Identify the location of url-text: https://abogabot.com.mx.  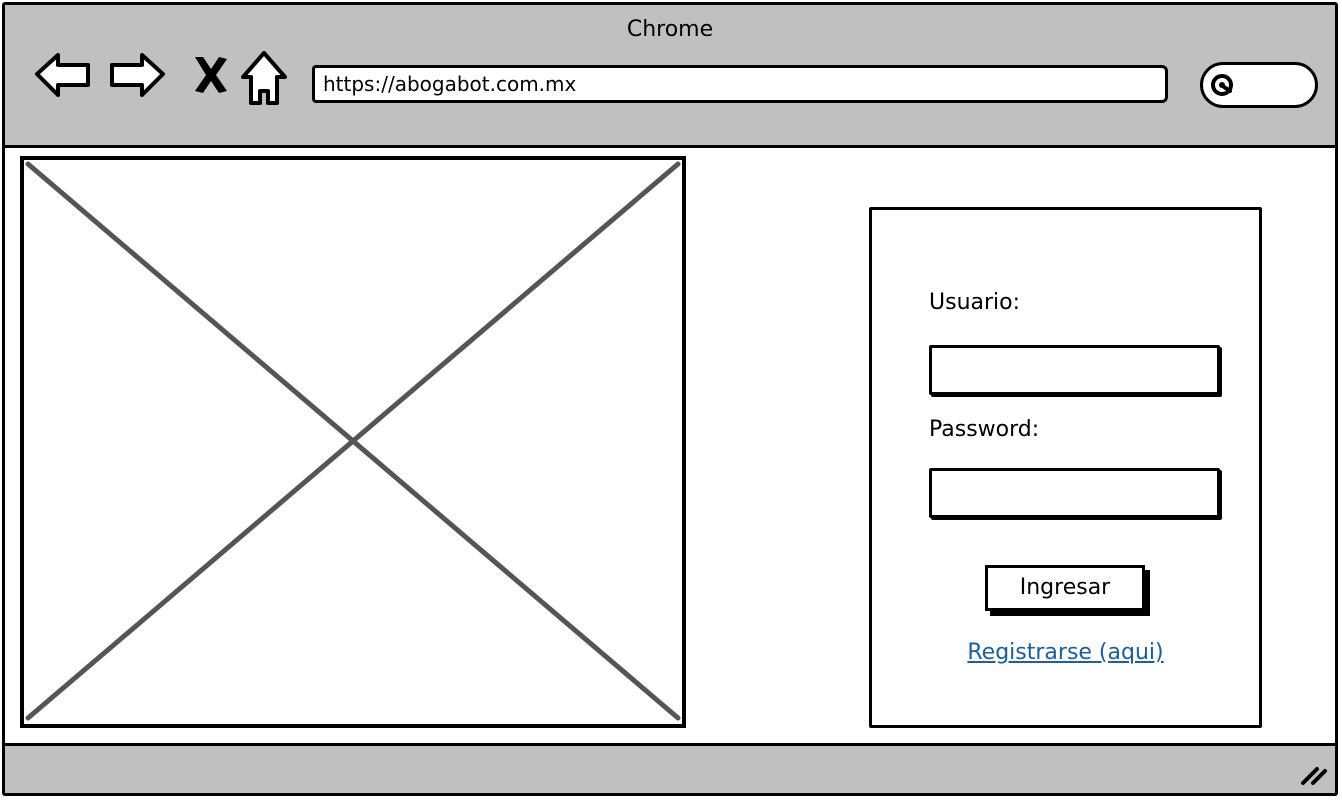
(450, 84).